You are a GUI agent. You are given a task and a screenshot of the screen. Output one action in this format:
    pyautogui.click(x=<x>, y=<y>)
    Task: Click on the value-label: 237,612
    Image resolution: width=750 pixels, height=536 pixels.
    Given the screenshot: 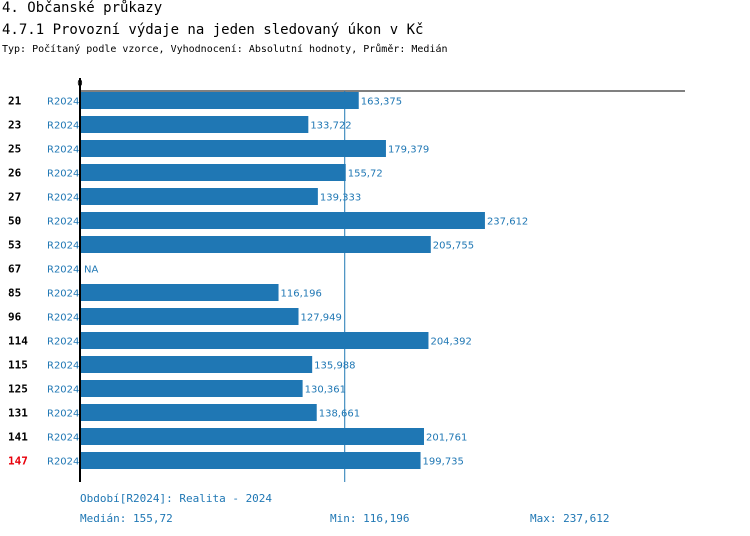 What is the action you would take?
    pyautogui.click(x=507, y=222)
    